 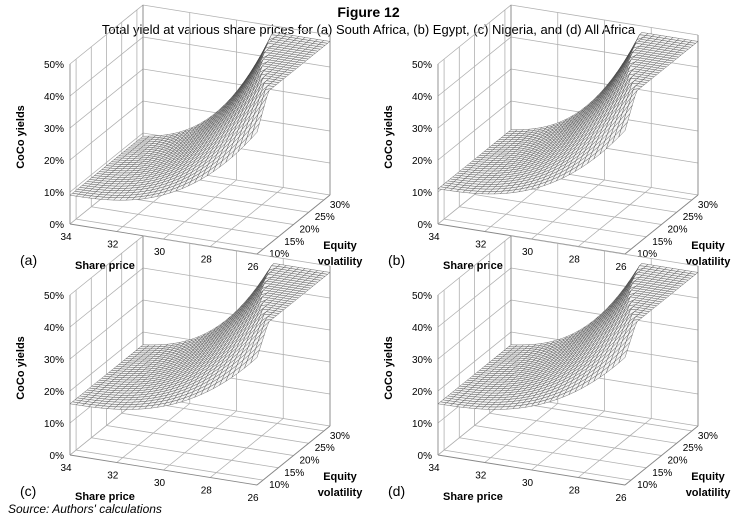 What do you see at coordinates (368, 12) in the screenshot?
I see `figure-title: Figure 12` at bounding box center [368, 12].